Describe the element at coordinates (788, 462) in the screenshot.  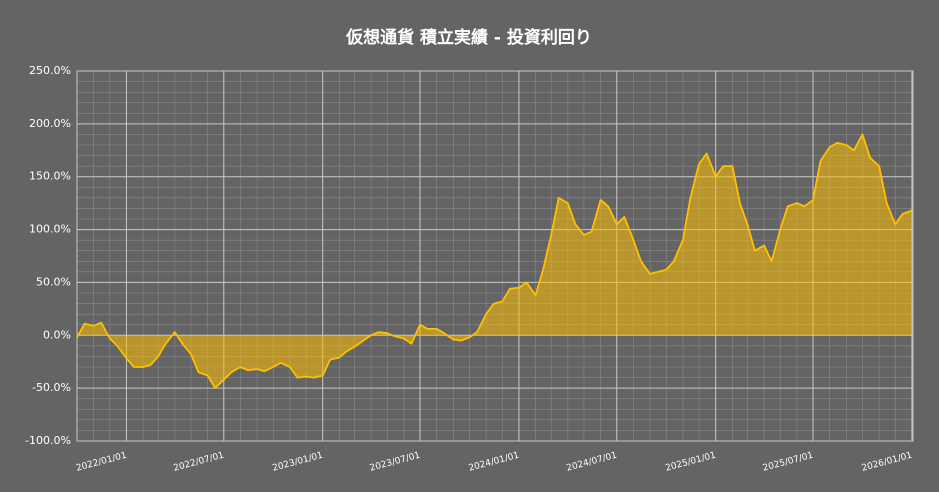
I see `x-tick-label: 2025/07/01` at that location.